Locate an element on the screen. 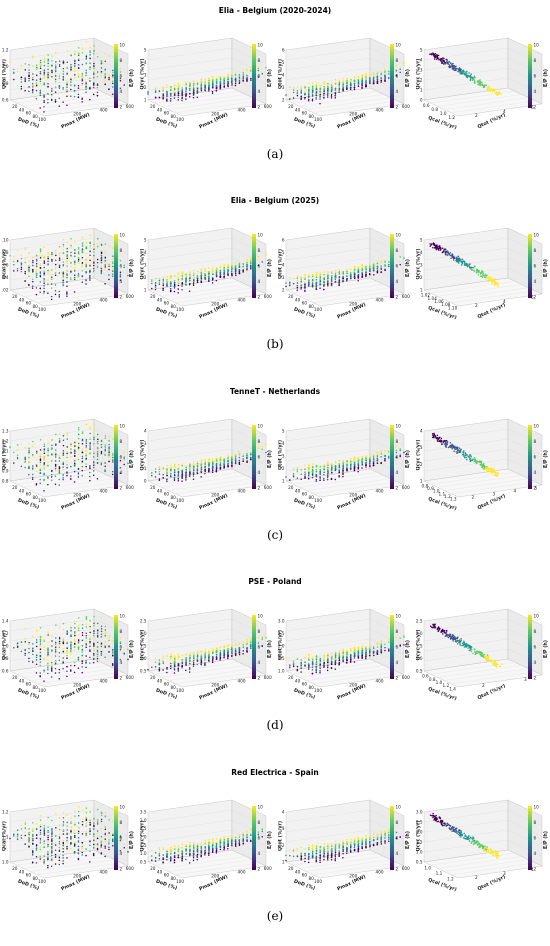 The width and height of the screenshot is (550, 946). colorbar-tick-label: 4 is located at coordinates (121, 281).